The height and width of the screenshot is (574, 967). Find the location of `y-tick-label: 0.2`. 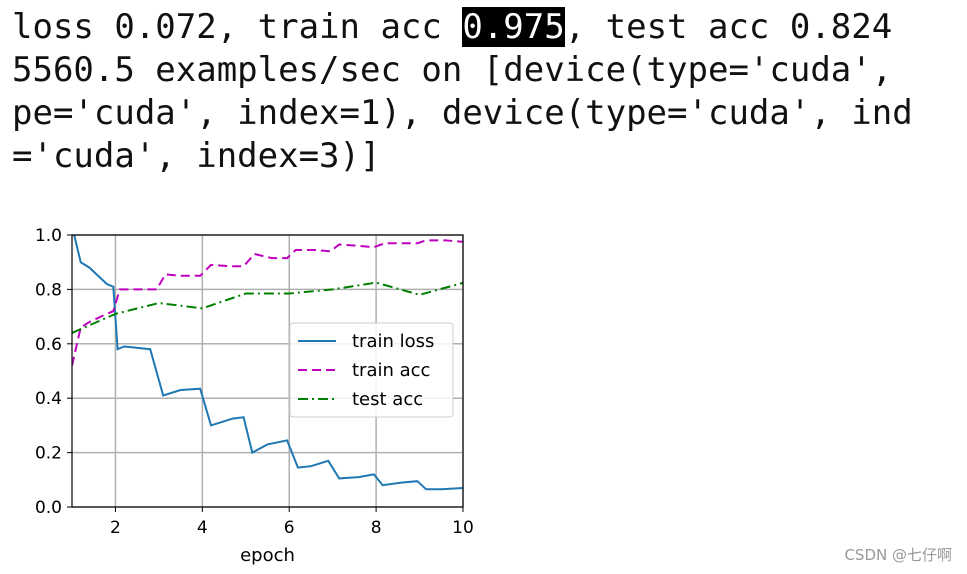

y-tick-label: 0.2 is located at coordinates (48, 454).